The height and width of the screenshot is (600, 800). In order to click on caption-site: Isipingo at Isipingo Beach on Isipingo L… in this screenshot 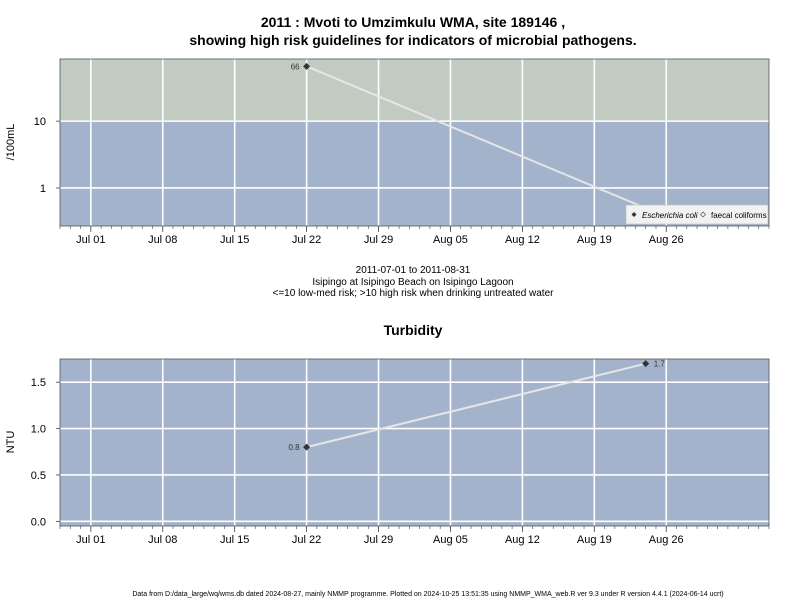, I will do `click(412, 282)`.